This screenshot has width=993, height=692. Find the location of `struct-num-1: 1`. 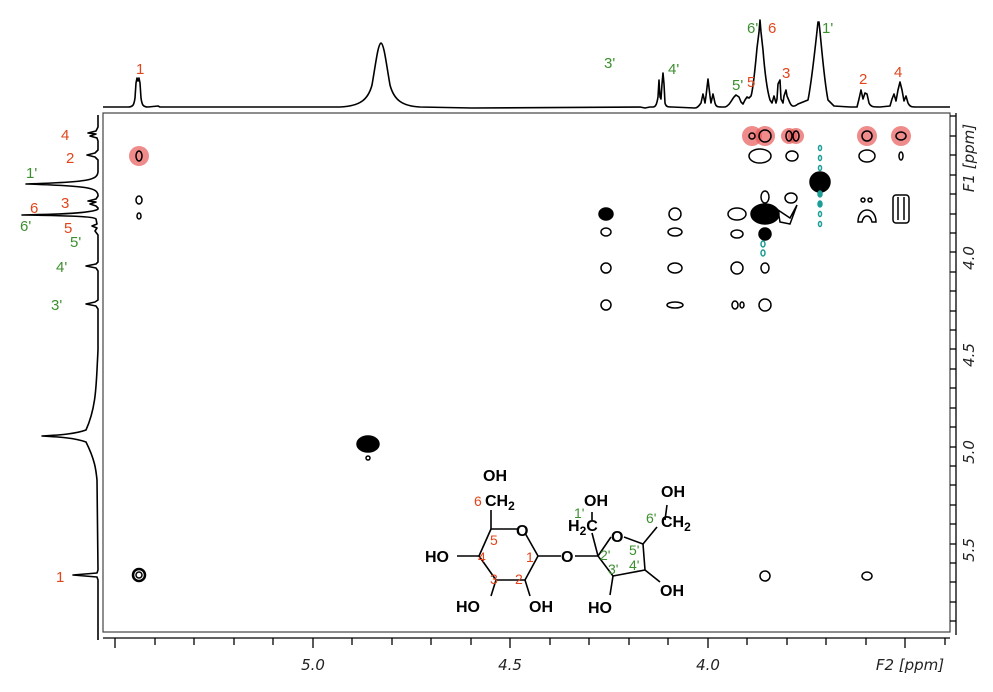

struct-num-1: 1 is located at coordinates (530, 557).